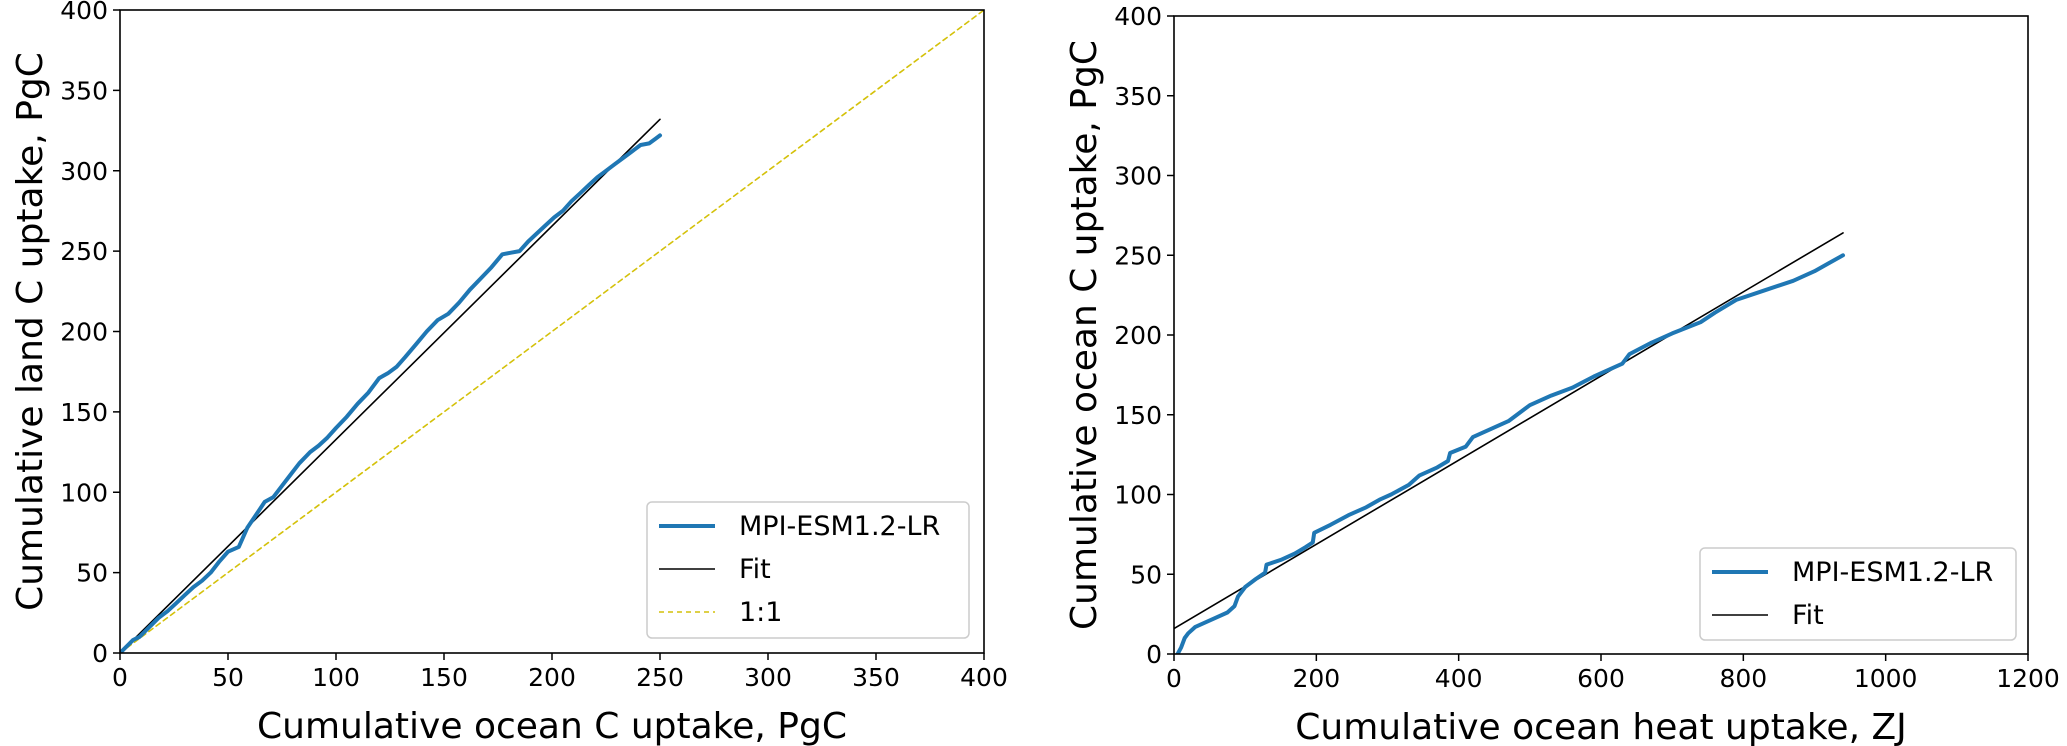 The height and width of the screenshot is (746, 2067). What do you see at coordinates (1601, 726) in the screenshot?
I see `x-axis-label: Cumulative ocean heat uptake, ZJ` at bounding box center [1601, 726].